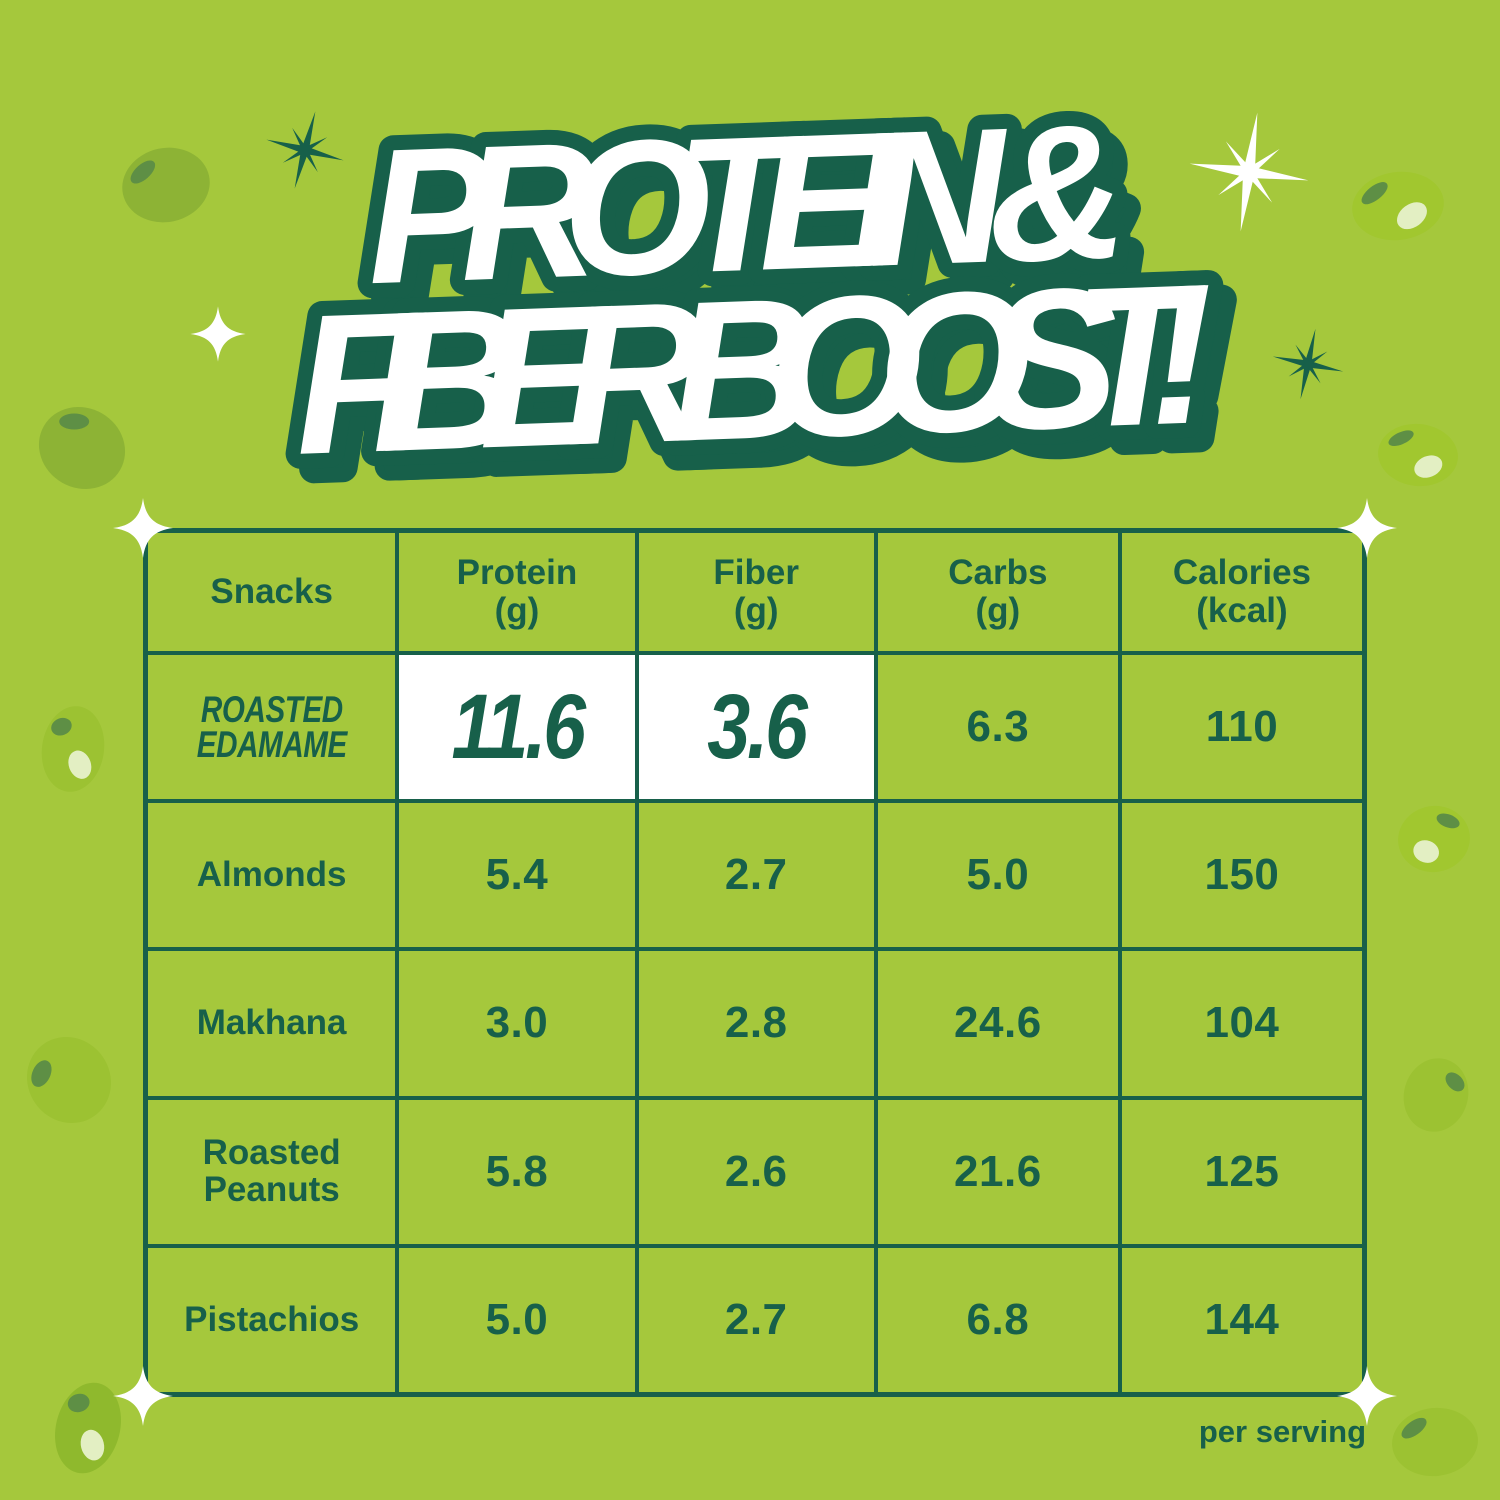 The width and height of the screenshot is (1500, 1500). I want to click on title-line1: PROTEIN &, so click(746, 203).